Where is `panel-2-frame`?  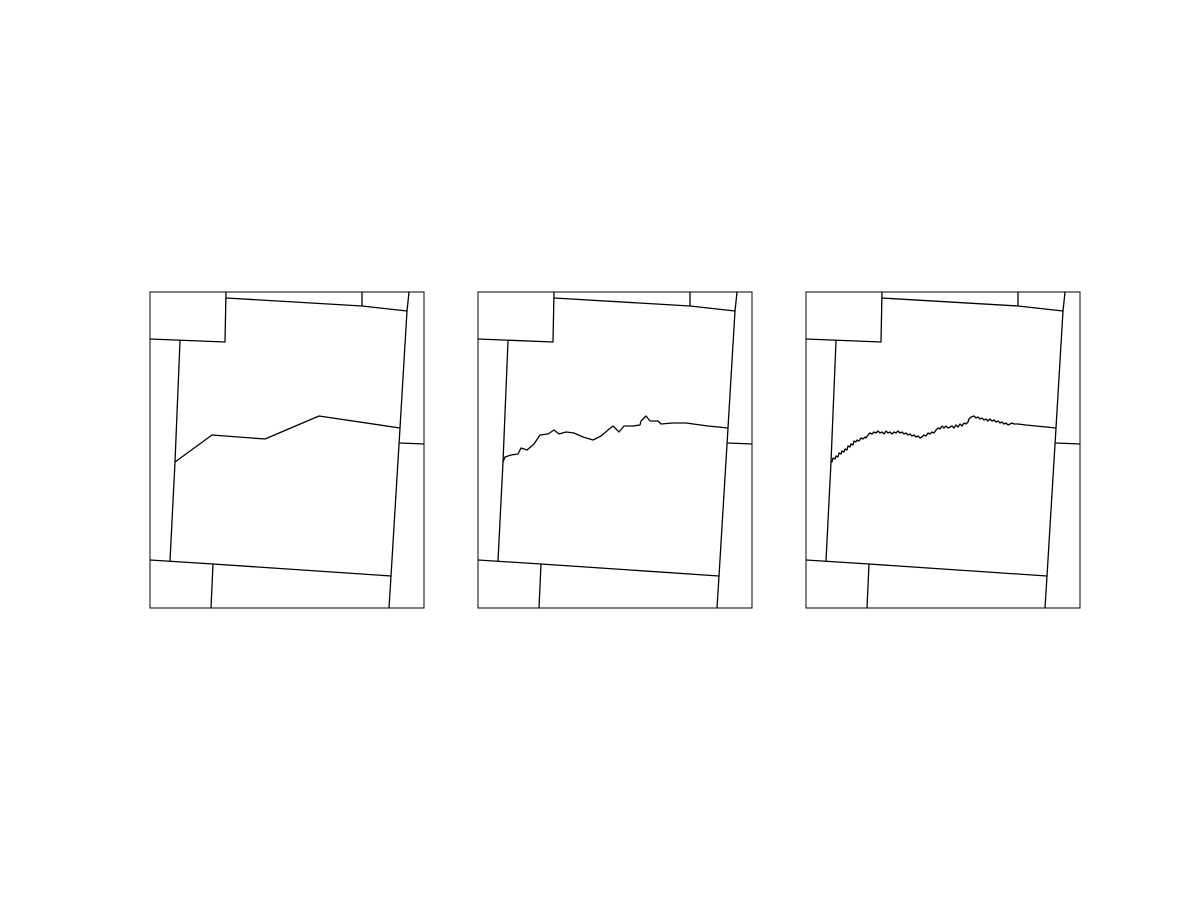 panel-2-frame is located at coordinates (615, 450).